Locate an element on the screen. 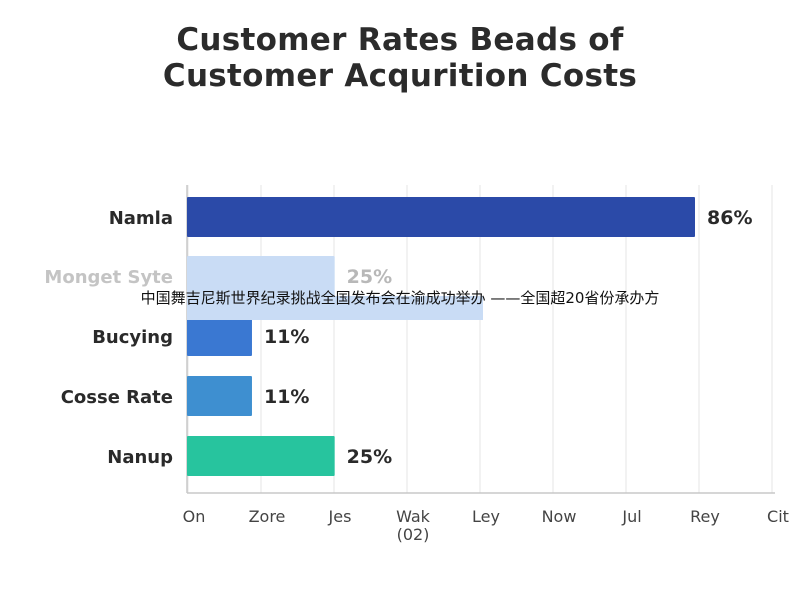 The height and width of the screenshot is (600, 800). category-label: Nanup is located at coordinates (140, 457).